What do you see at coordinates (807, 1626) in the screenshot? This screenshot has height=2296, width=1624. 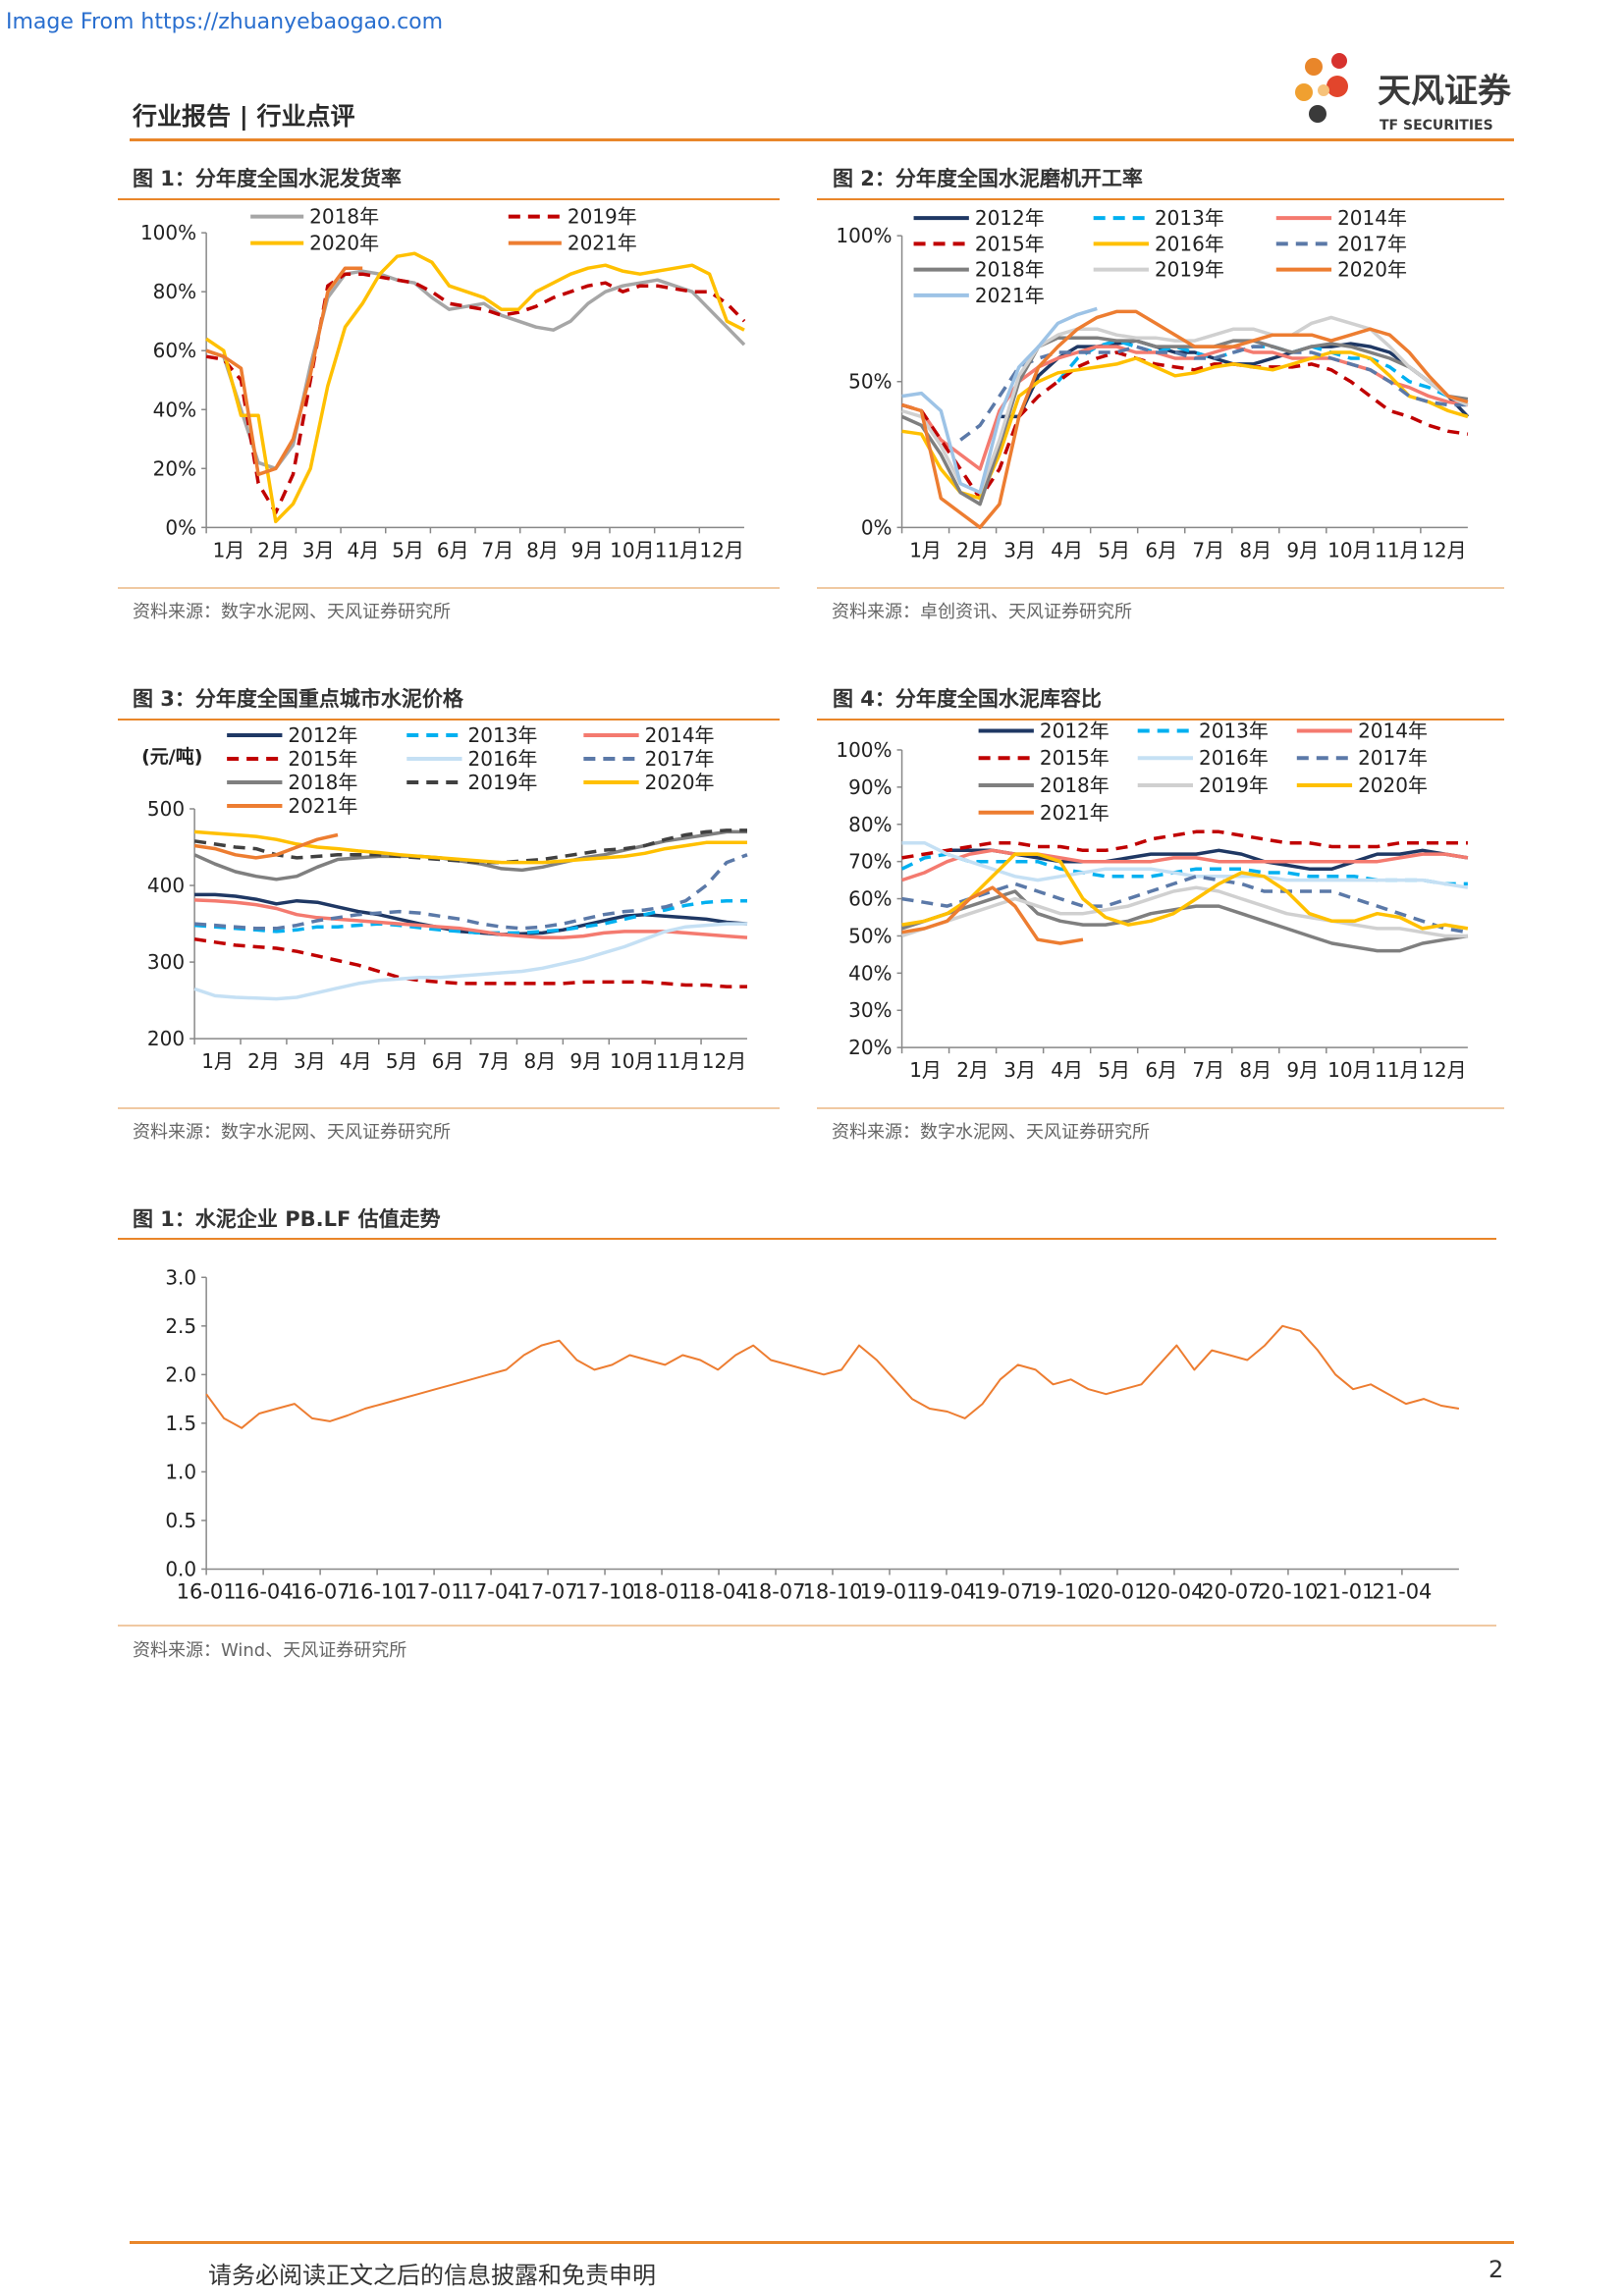 I see `fig5-footline` at bounding box center [807, 1626].